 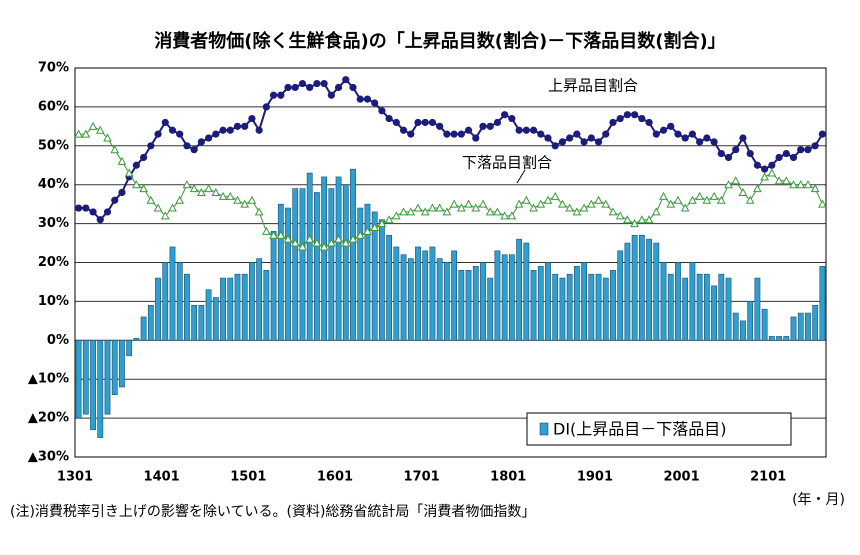 What do you see at coordinates (75, 477) in the screenshot?
I see `x-tick-label: 1301` at bounding box center [75, 477].